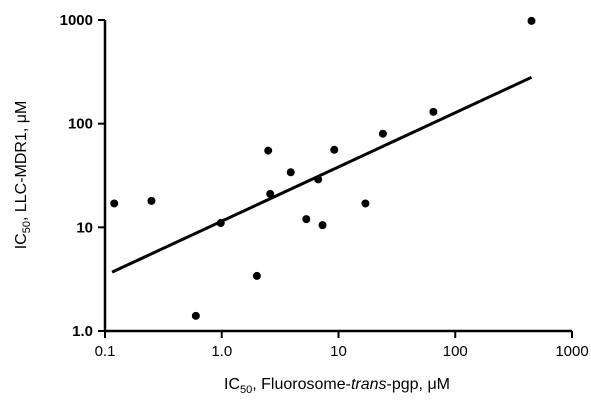 The height and width of the screenshot is (400, 591). Describe the element at coordinates (23, 175) in the screenshot. I see `y-axis-label: IC50, LLC-MDR1, μM` at that location.